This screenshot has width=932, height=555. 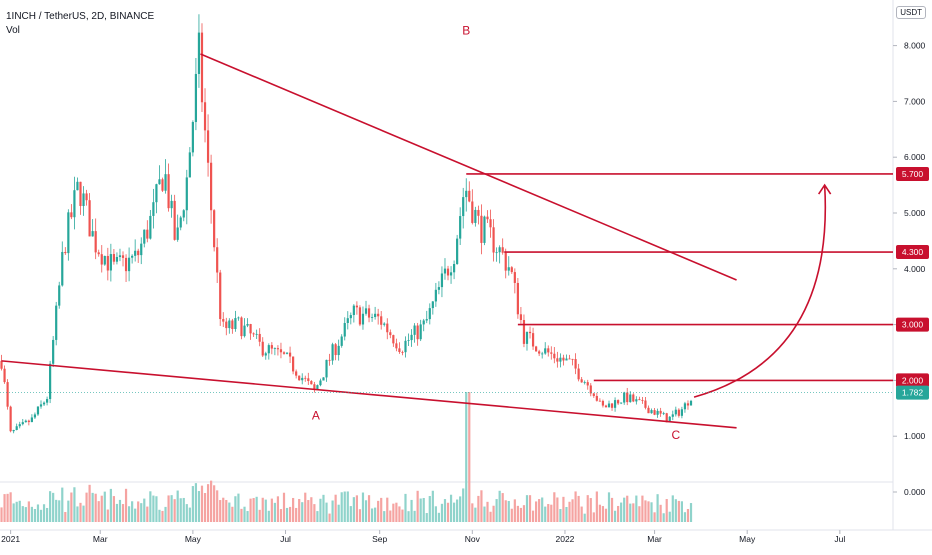 I want to click on currency-unit-button: USDT, so click(x=911, y=12).